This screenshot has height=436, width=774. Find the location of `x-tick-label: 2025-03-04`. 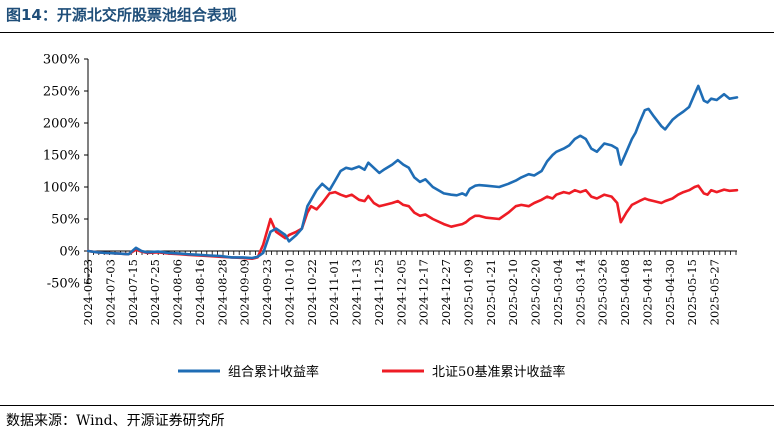

x-tick-label: 2025-03-04 is located at coordinates (558, 292).